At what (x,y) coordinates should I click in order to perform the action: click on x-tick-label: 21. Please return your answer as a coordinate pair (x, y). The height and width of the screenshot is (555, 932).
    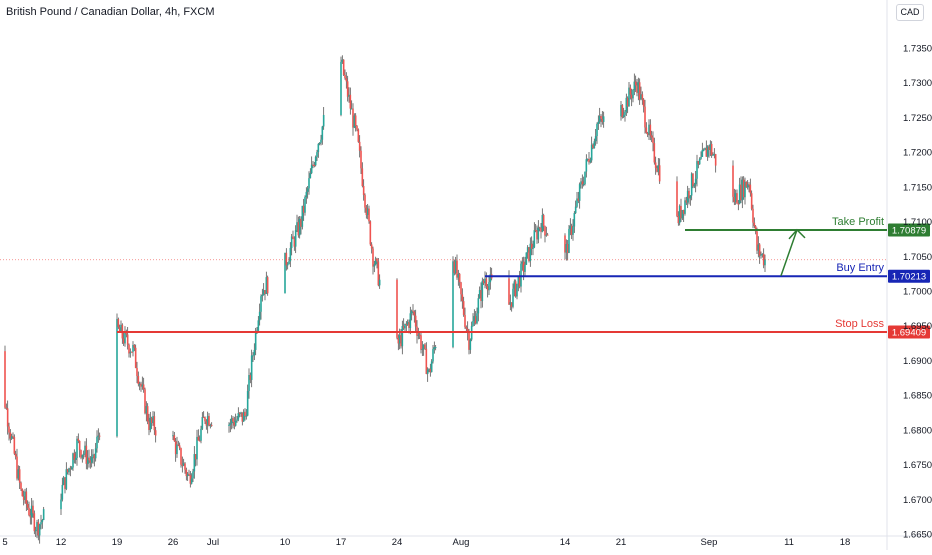
    Looking at the image, I should click on (621, 542).